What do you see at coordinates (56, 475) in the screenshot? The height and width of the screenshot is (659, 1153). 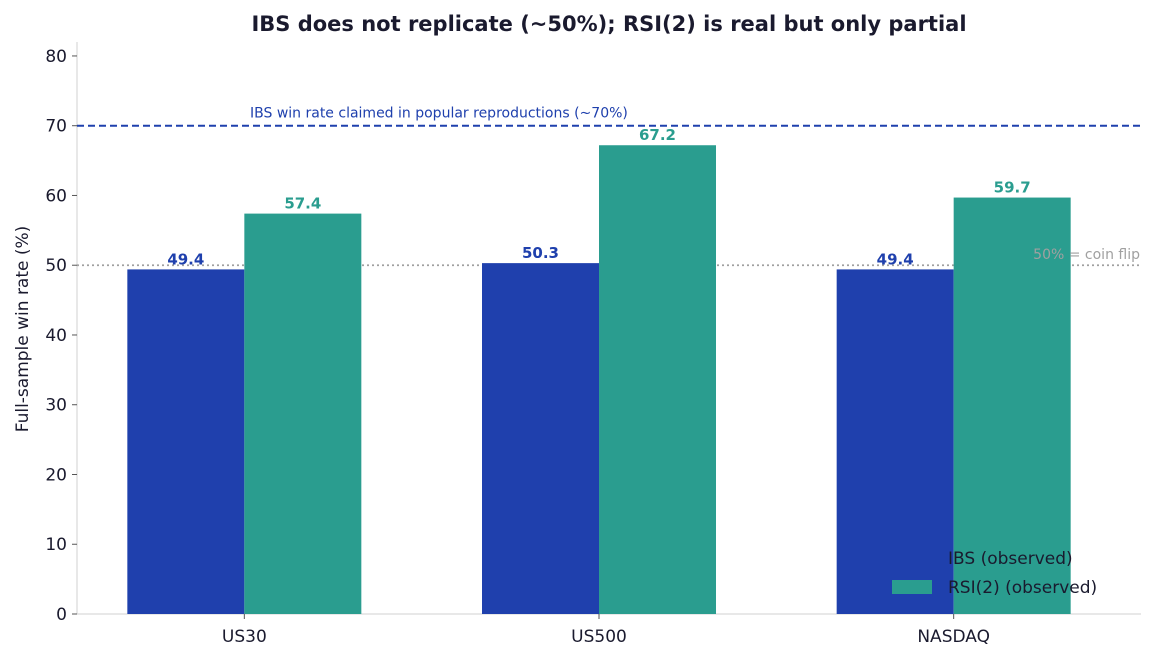 I see `y-tick-label: 20` at bounding box center [56, 475].